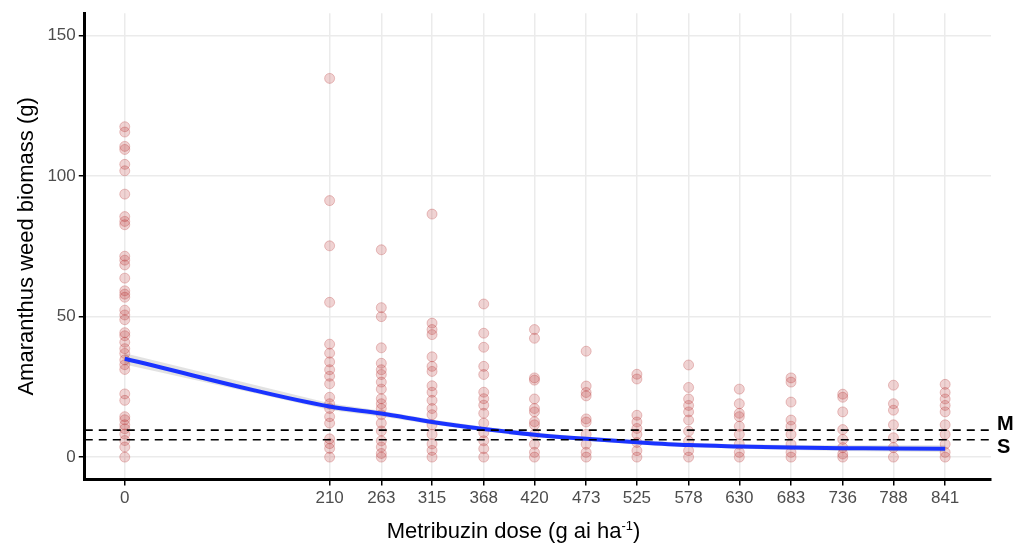  What do you see at coordinates (61, 175) in the screenshot?
I see `y-tick-label: 100` at bounding box center [61, 175].